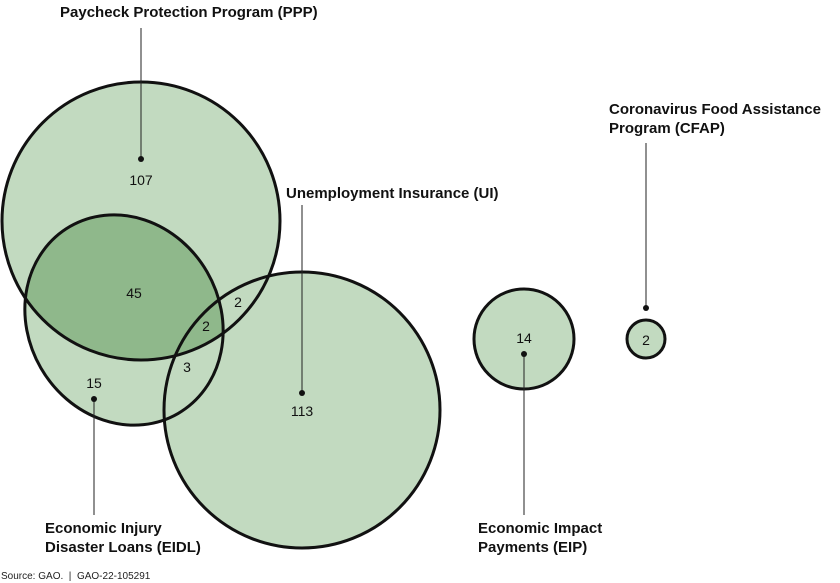 This screenshot has height=583, width=840. Describe the element at coordinates (124, 320) in the screenshot. I see `eidl-ellipse-outline` at that location.